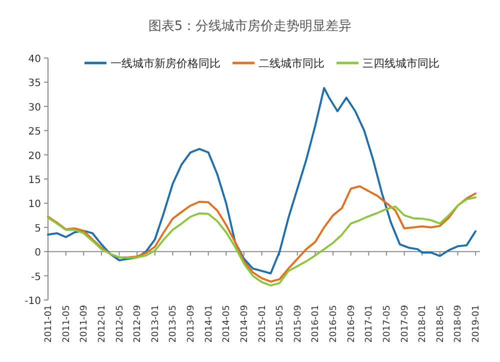  What do you see at coordinates (281, 324) in the screenshot?
I see `x-tick-label: 2015-05` at bounding box center [281, 324].